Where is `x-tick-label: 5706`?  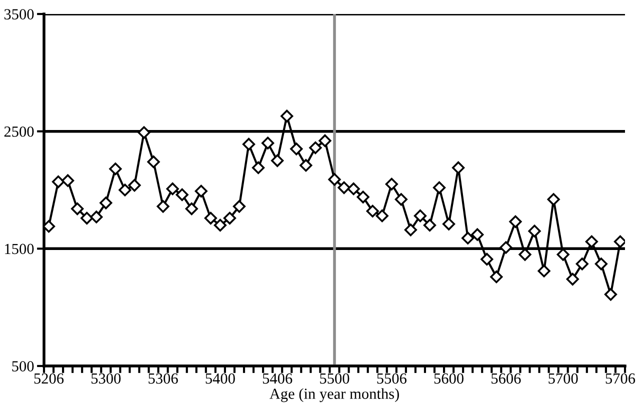
x-tick-label: 5706 is located at coordinates (621, 378).